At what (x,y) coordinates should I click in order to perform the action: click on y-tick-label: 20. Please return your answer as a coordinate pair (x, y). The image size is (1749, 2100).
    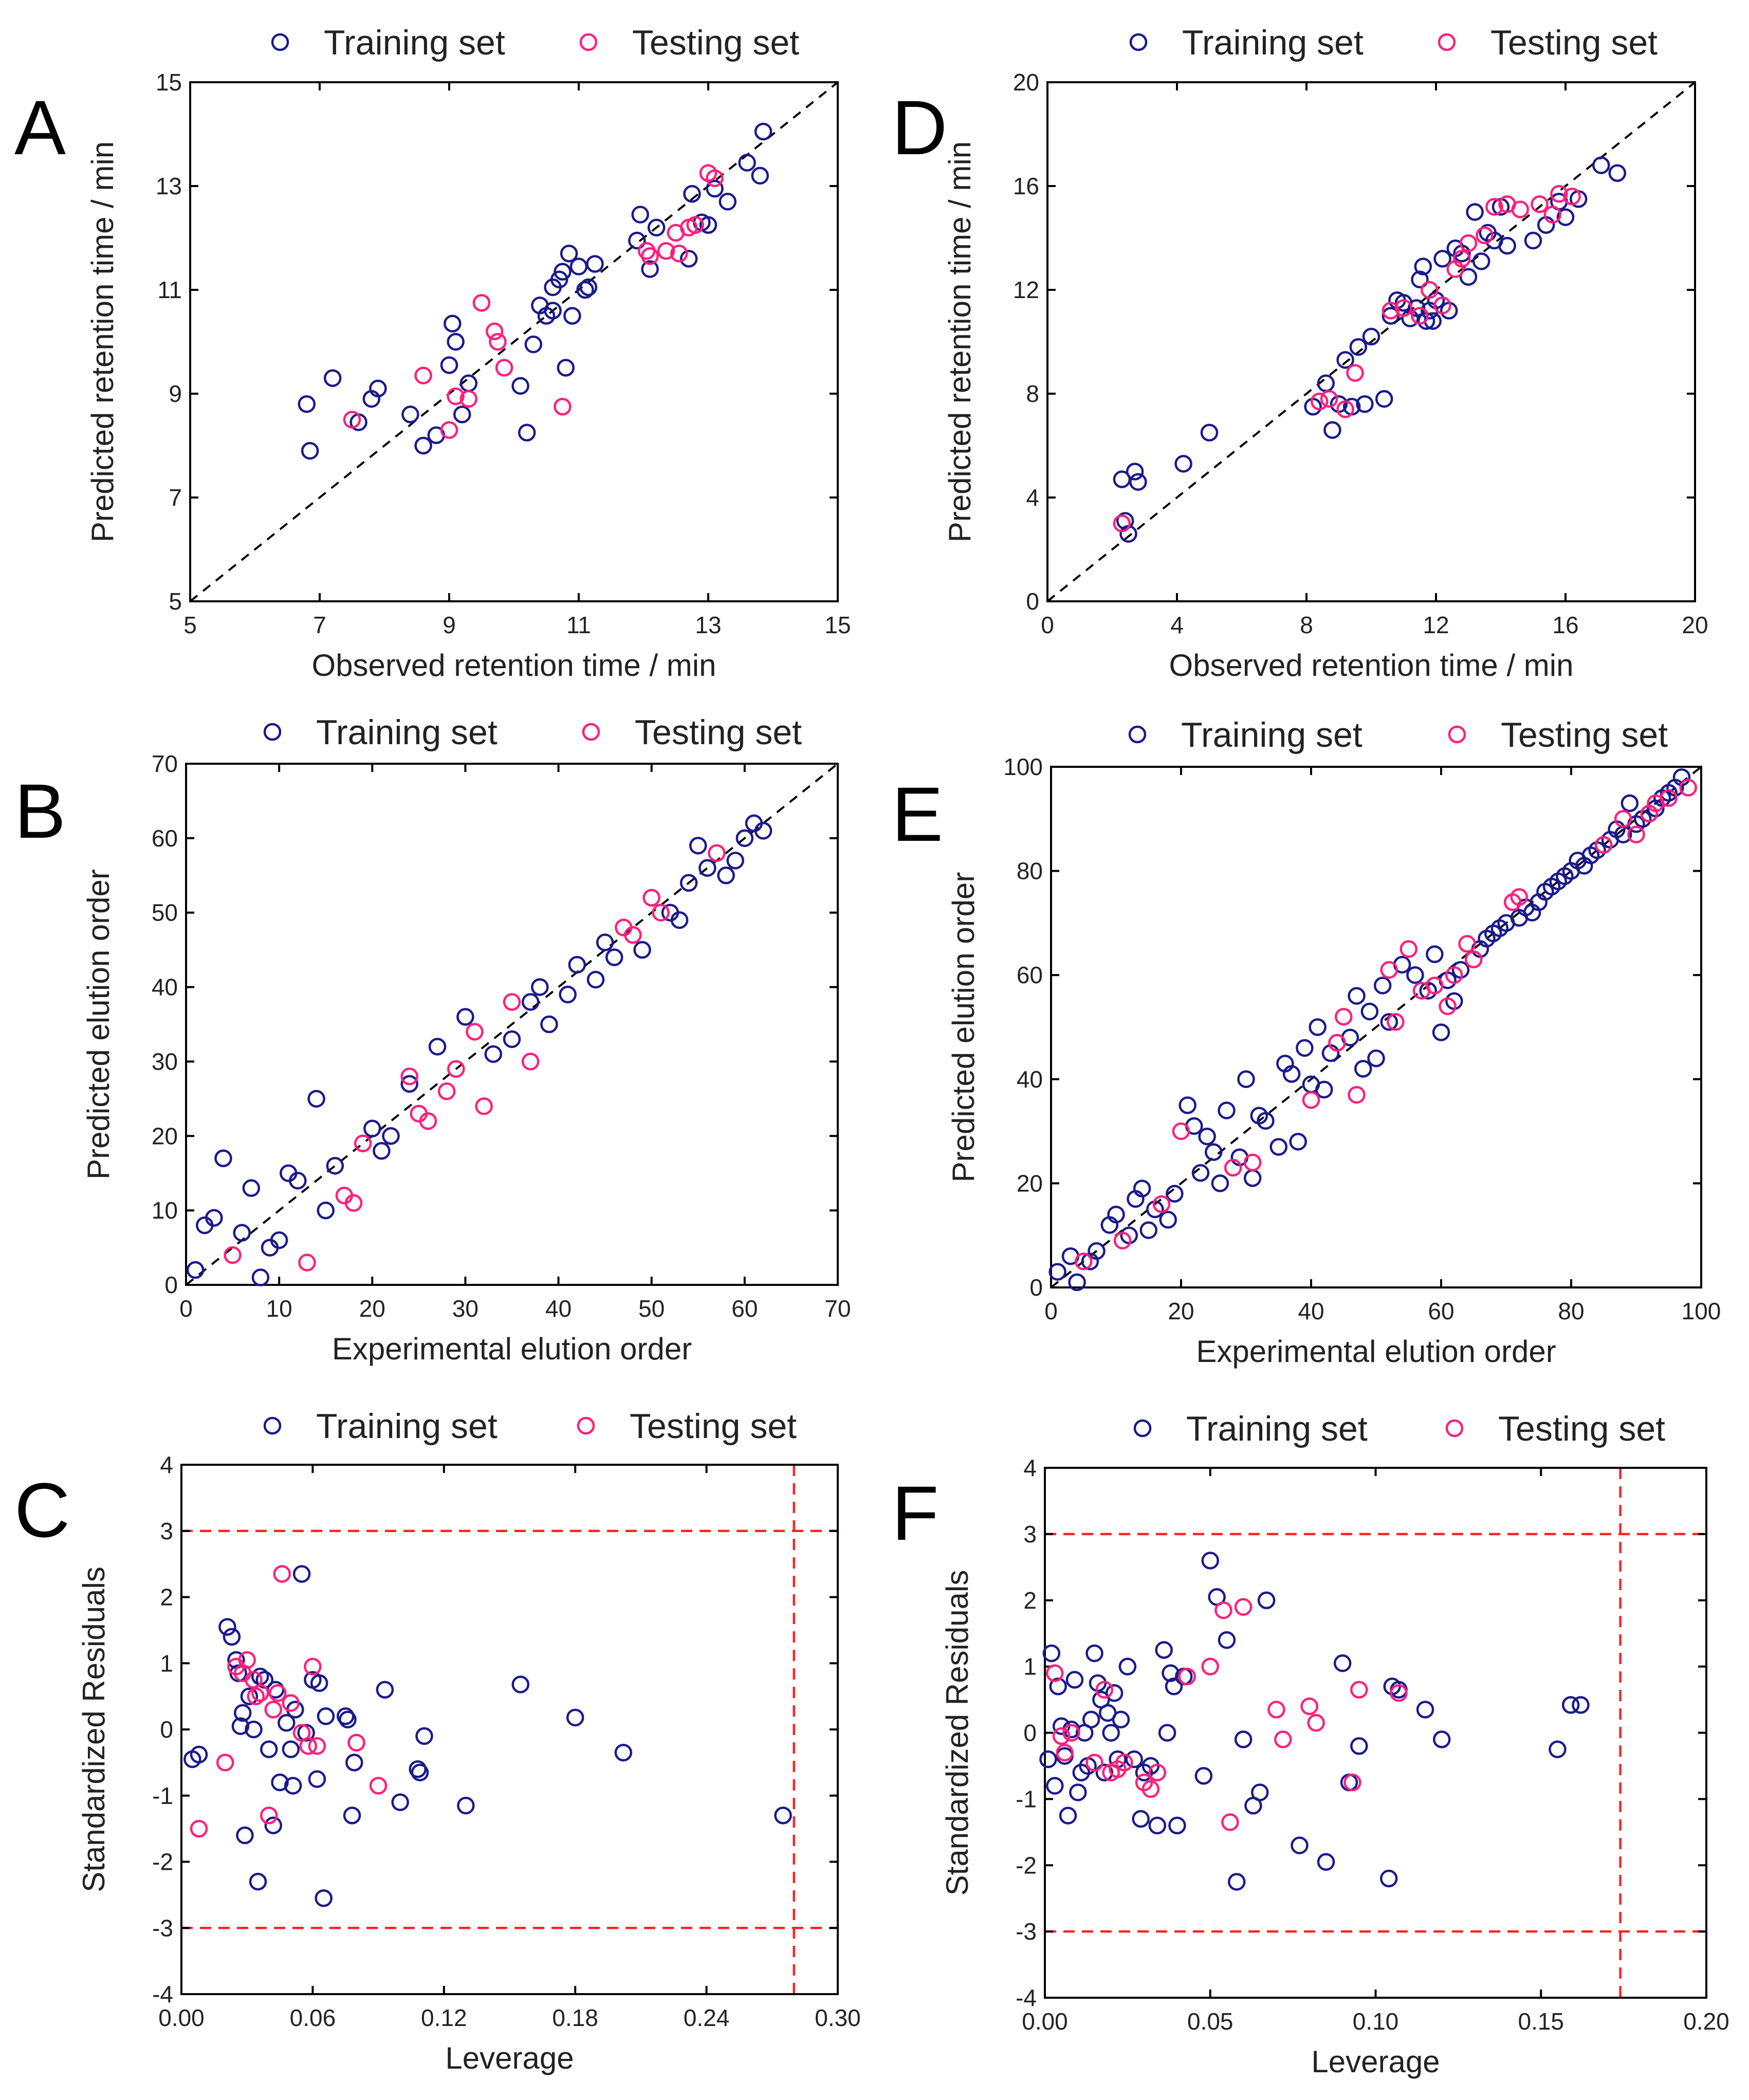
    Looking at the image, I should click on (165, 1135).